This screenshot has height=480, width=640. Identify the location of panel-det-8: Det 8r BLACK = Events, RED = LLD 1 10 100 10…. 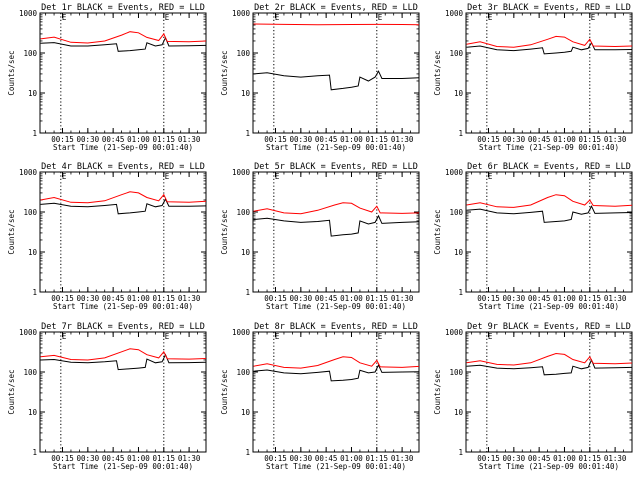
(320, 396).